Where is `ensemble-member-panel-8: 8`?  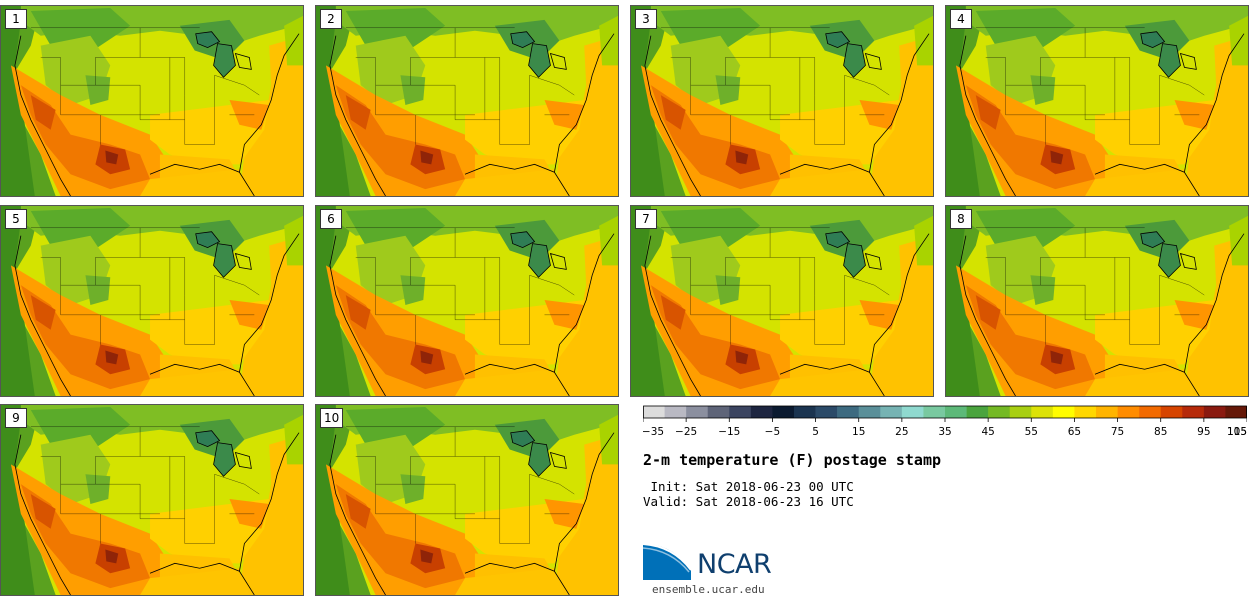 ensemble-member-panel-8: 8 is located at coordinates (1097, 301).